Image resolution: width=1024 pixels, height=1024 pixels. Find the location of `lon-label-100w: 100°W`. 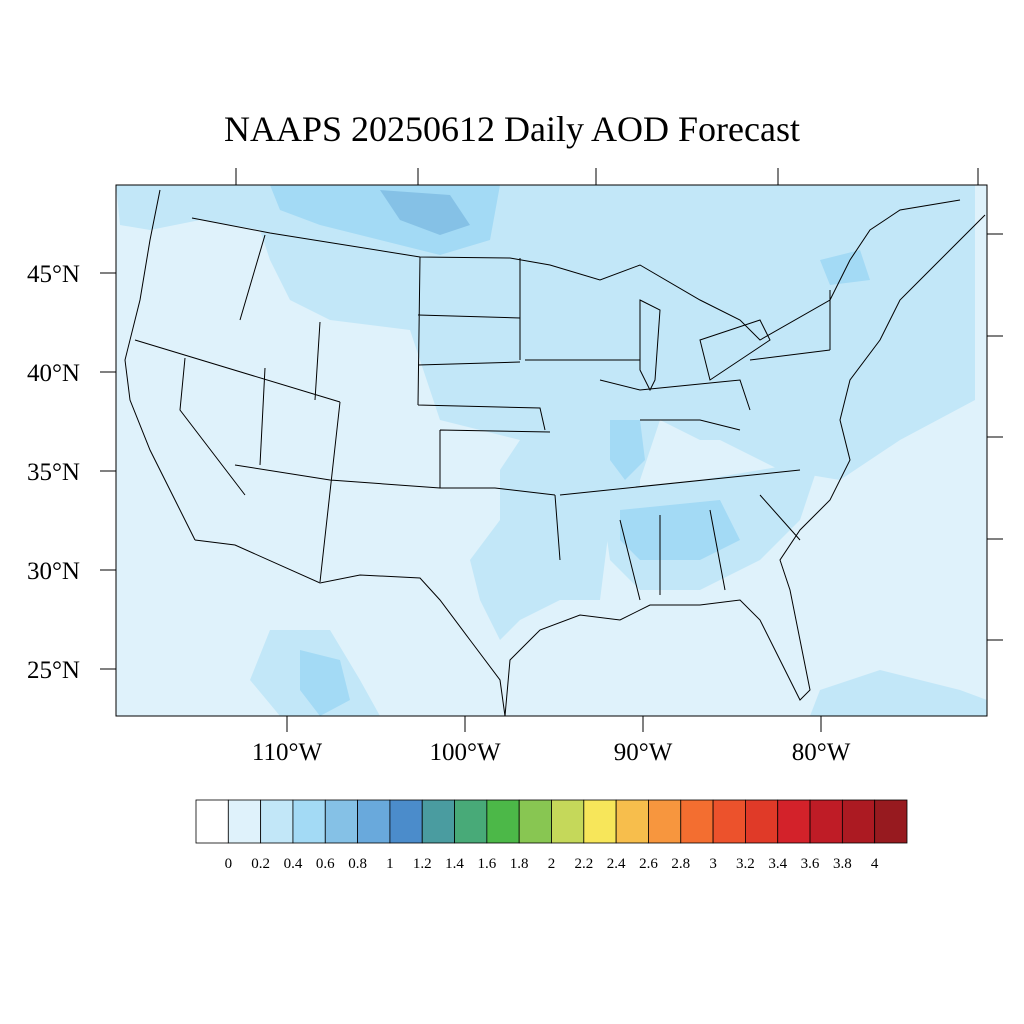

lon-label-100w: 100°W is located at coordinates (464, 752).